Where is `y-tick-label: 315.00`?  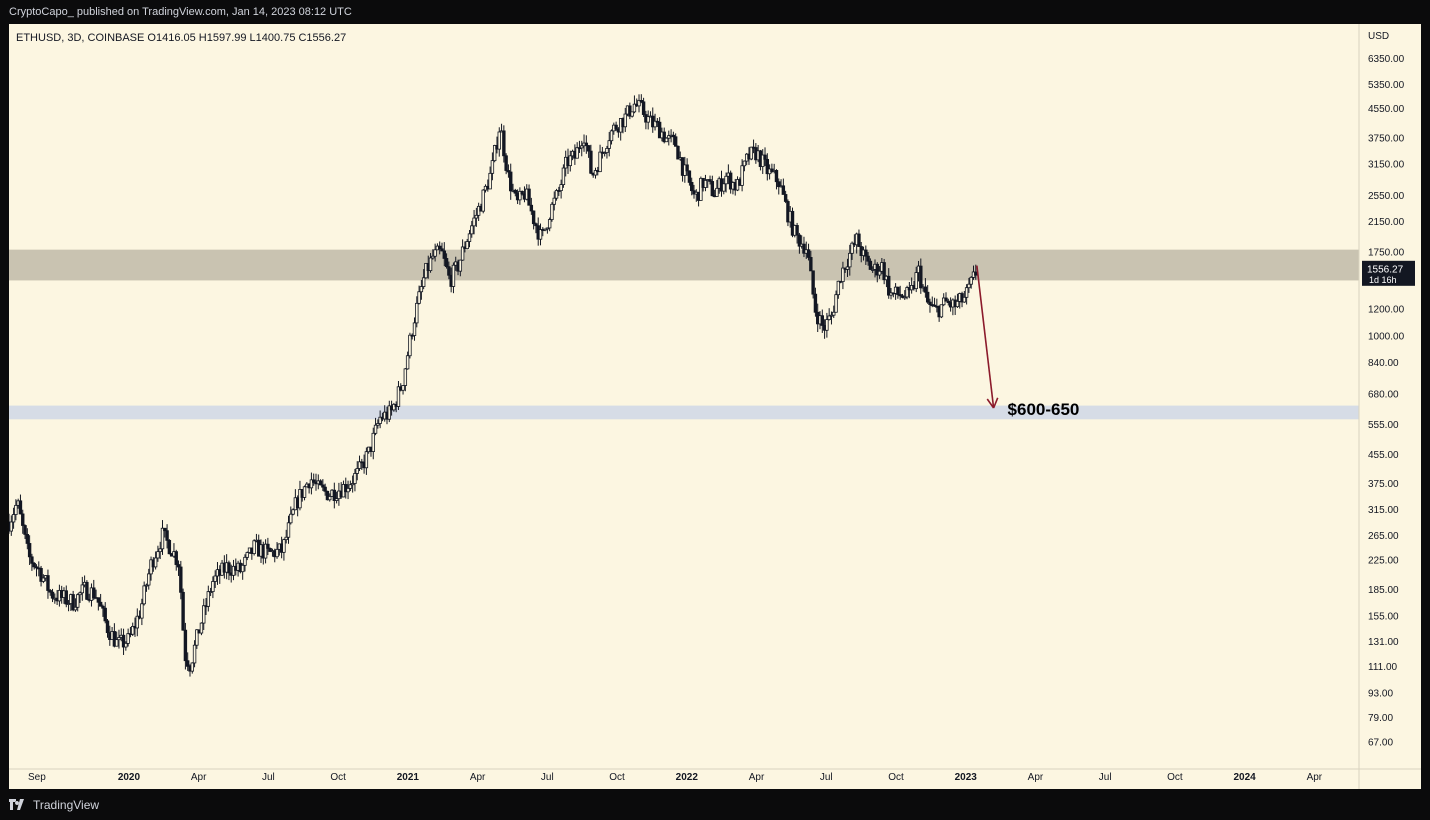 y-tick-label: 315.00 is located at coordinates (1383, 510).